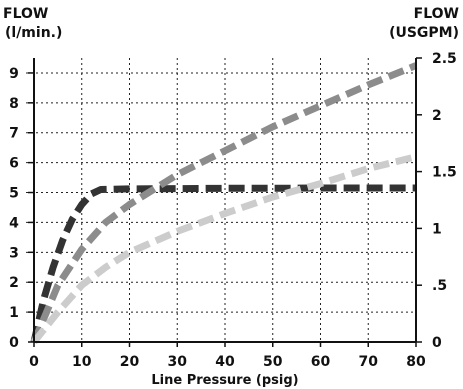  I want to click on x-tick-label: 20, so click(130, 362).